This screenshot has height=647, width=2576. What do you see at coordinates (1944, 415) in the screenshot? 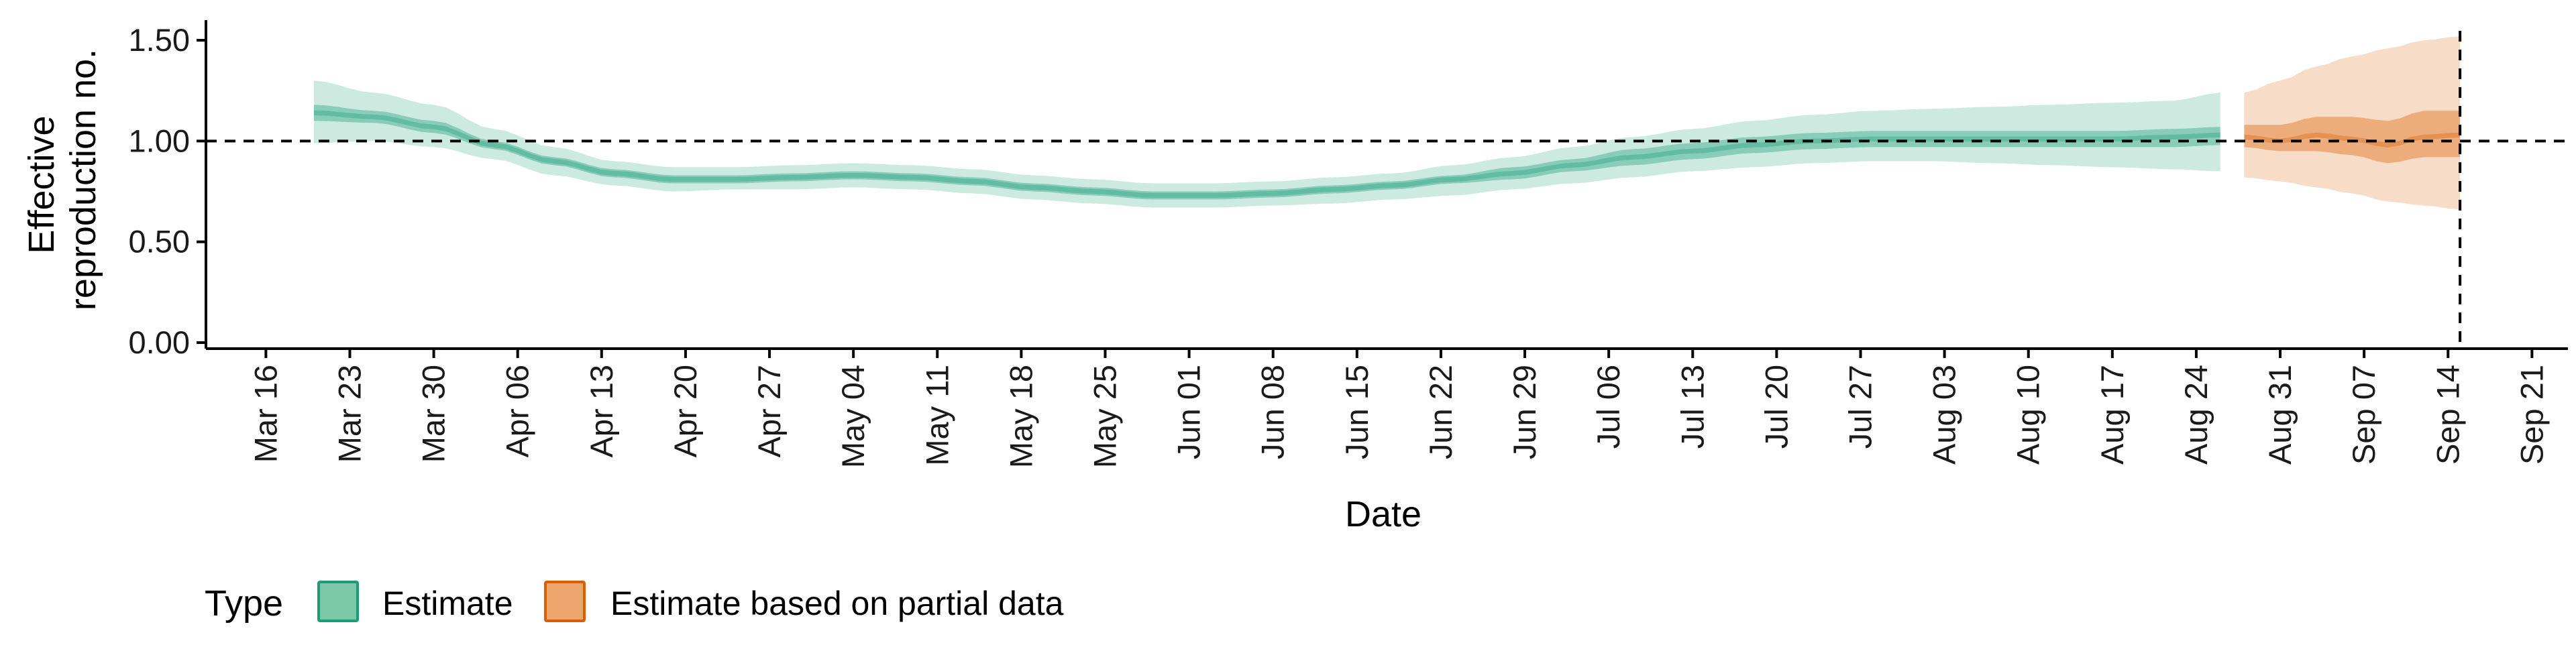
I see `x-tick-label: Aug 03` at bounding box center [1944, 415].